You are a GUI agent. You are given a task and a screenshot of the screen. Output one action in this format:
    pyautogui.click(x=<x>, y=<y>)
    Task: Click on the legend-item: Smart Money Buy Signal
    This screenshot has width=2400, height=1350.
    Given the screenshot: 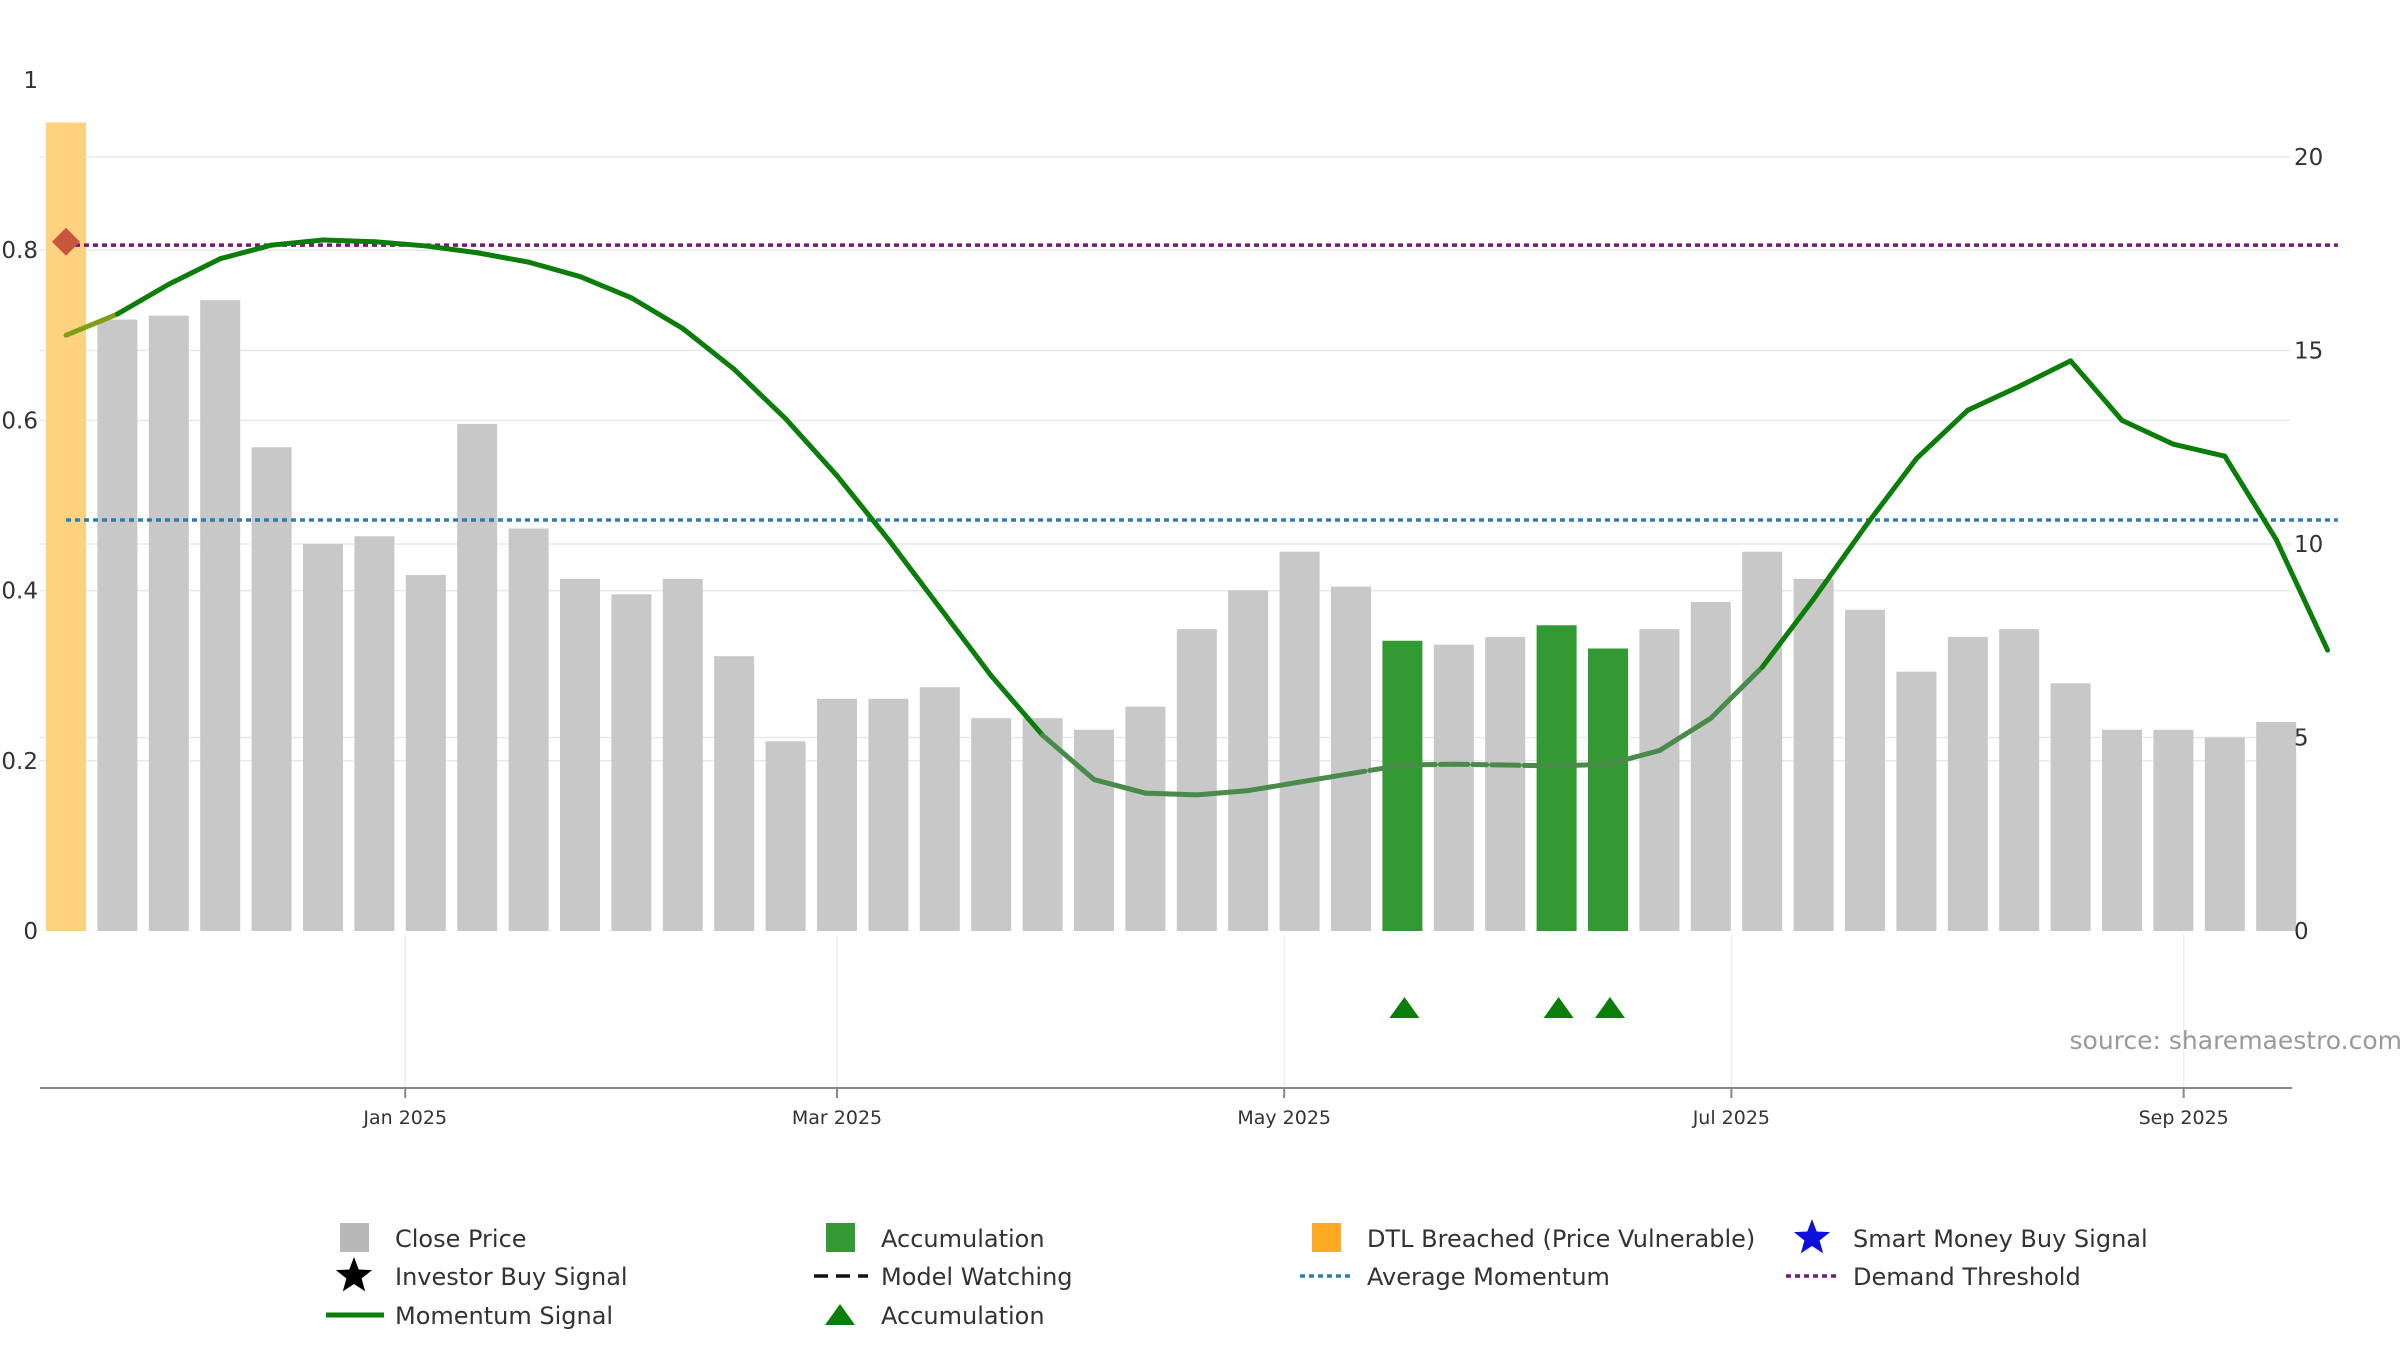 What is the action you would take?
    pyautogui.click(x=1970, y=1236)
    